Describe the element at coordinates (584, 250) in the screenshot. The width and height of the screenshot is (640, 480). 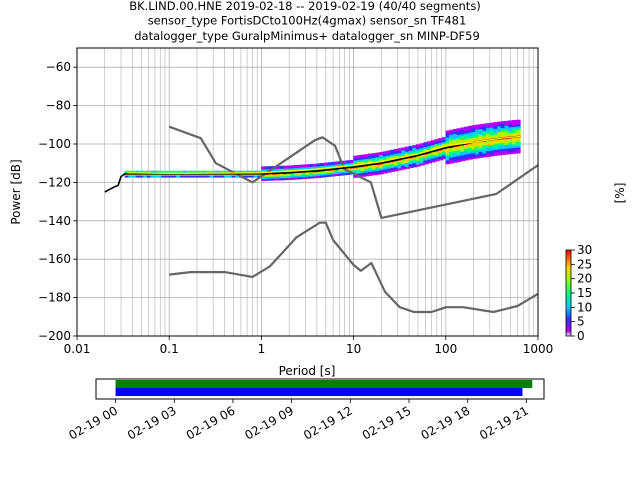
I see `colorbar-tick-label: 30` at that location.